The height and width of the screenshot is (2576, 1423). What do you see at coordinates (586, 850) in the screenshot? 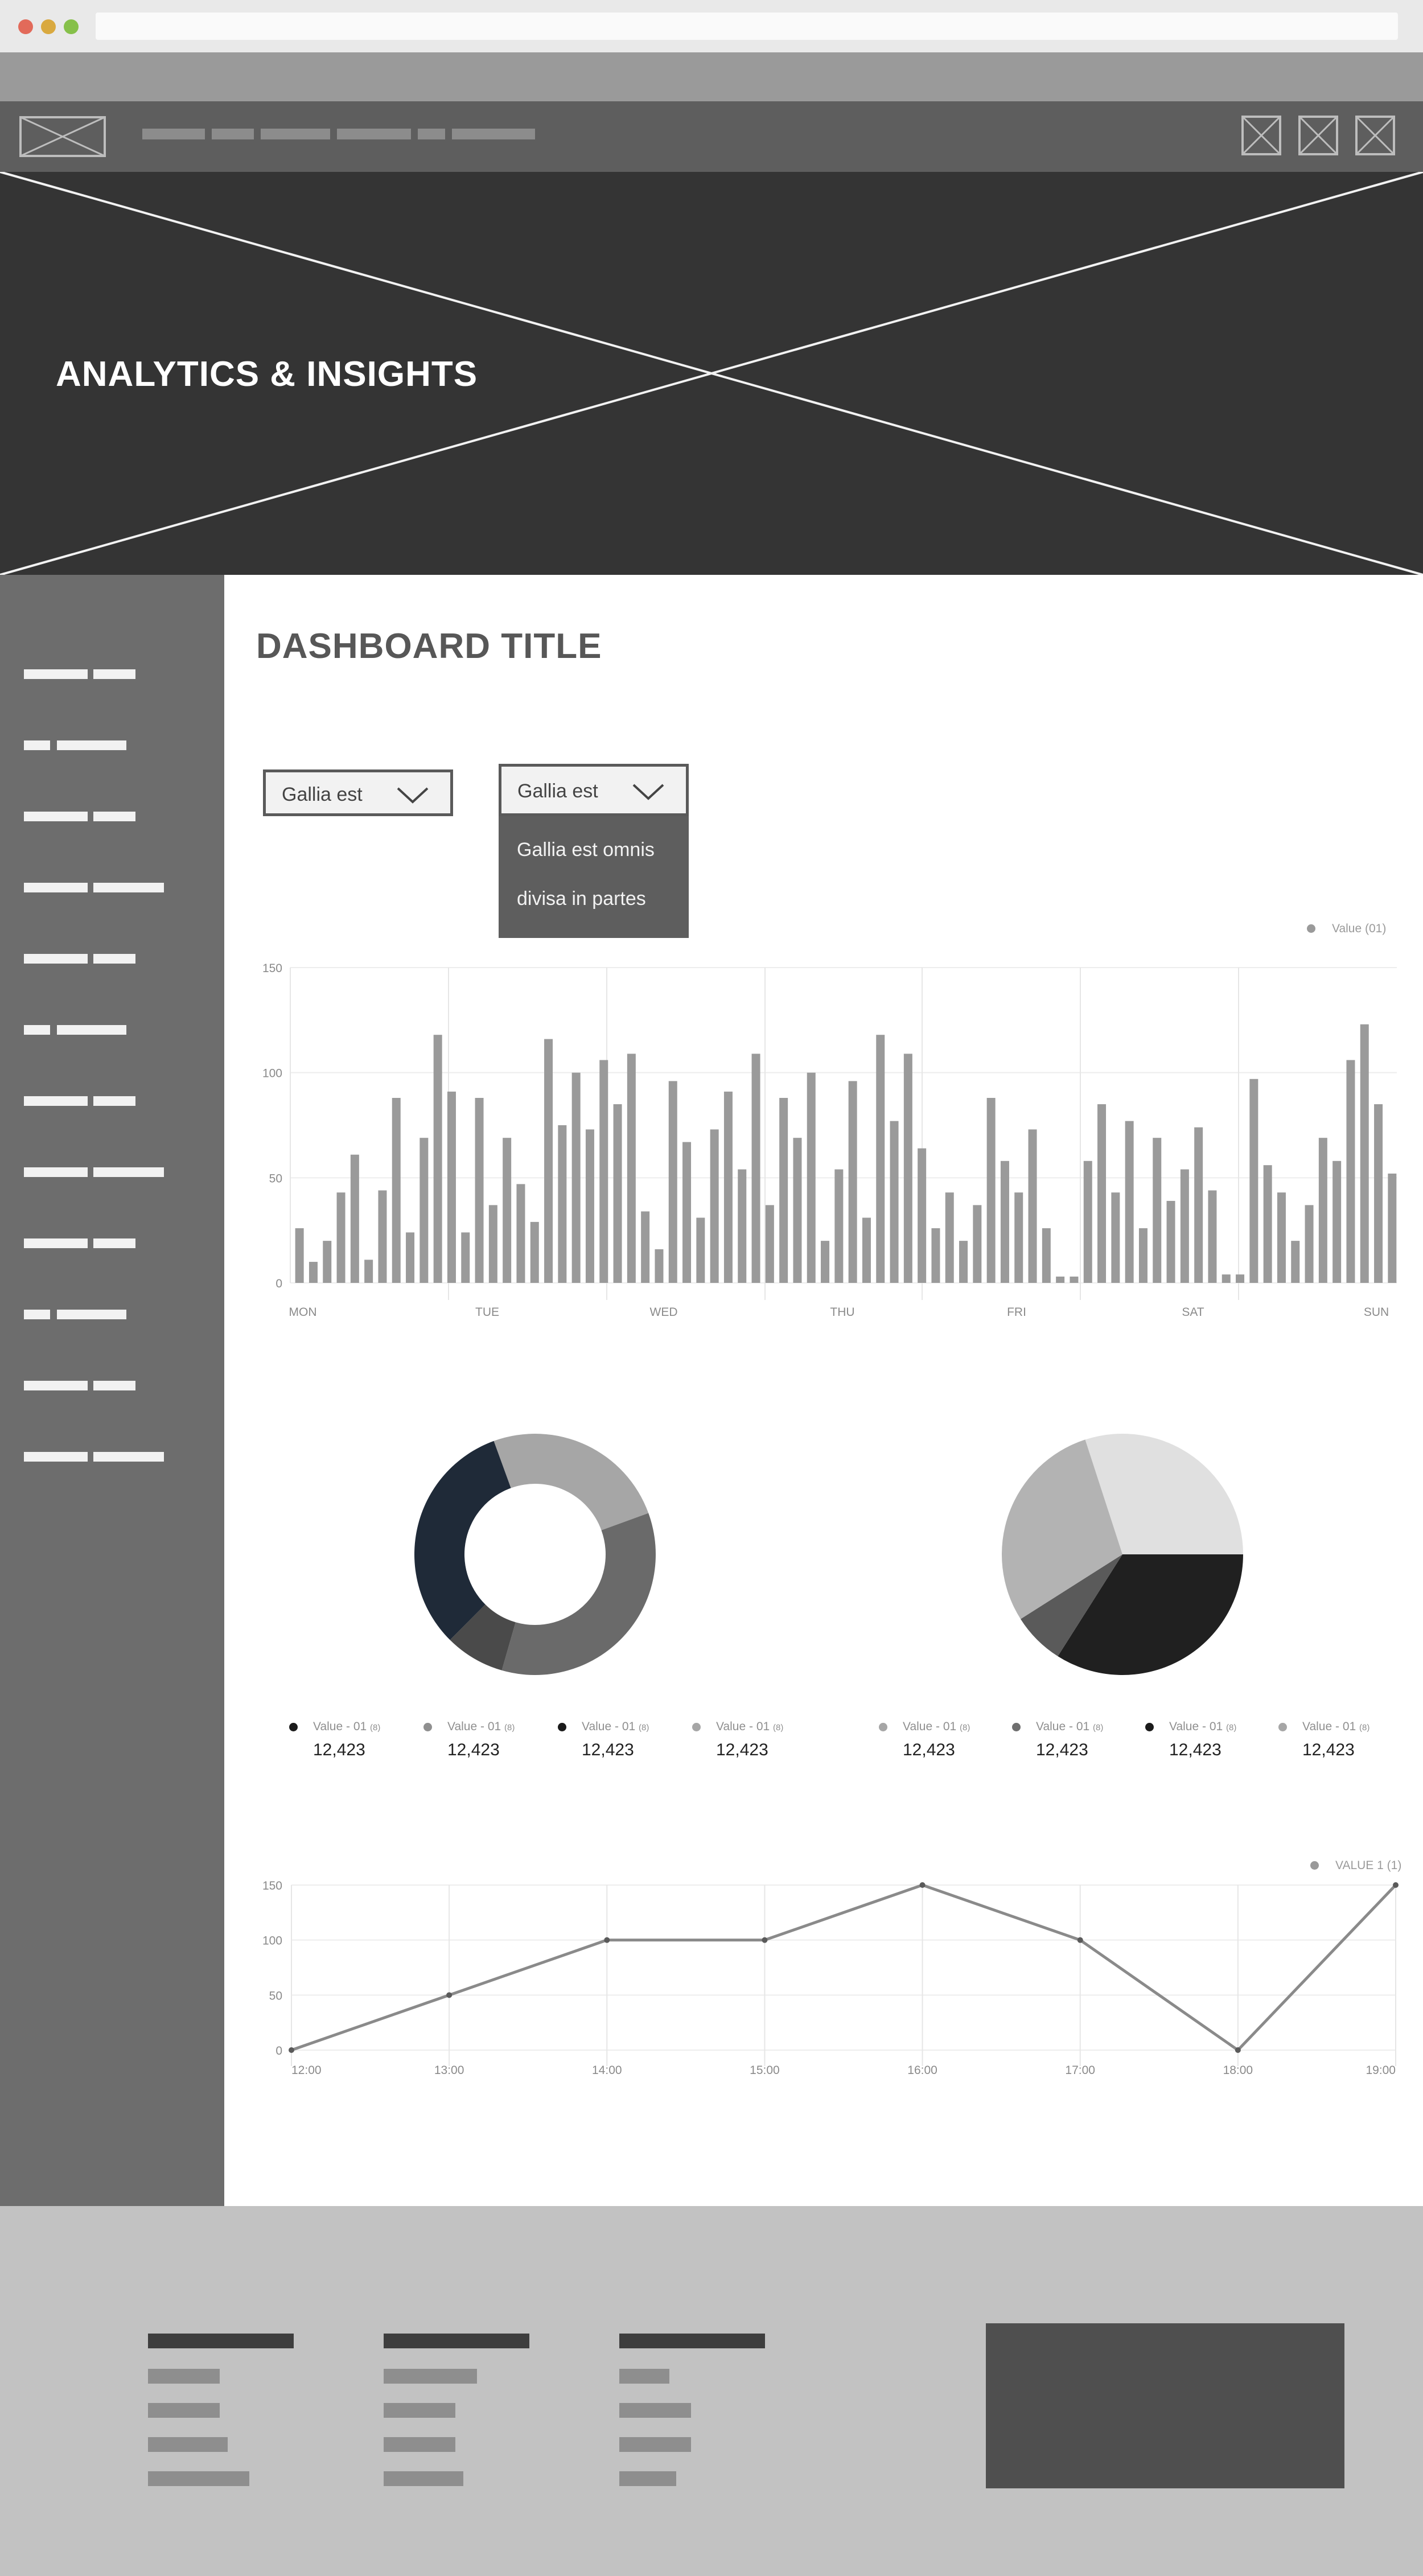
I see `dropdown-option-1: Gallia est omnis` at bounding box center [586, 850].